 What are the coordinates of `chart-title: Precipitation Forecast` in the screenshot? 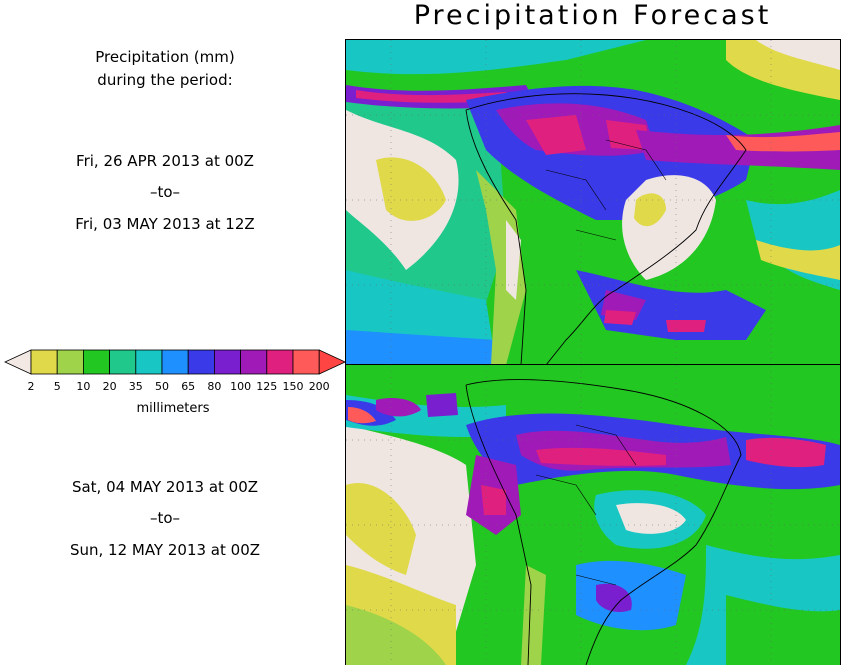 It's located at (592, 15).